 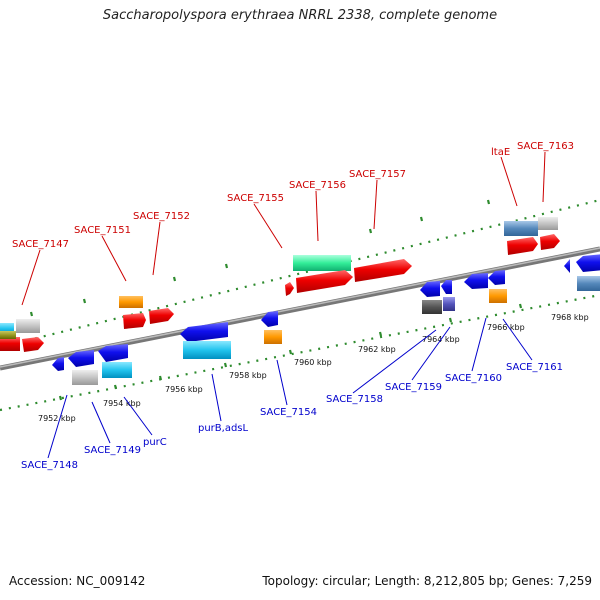 I want to click on gene-label: SACE_7163, so click(x=545, y=146).